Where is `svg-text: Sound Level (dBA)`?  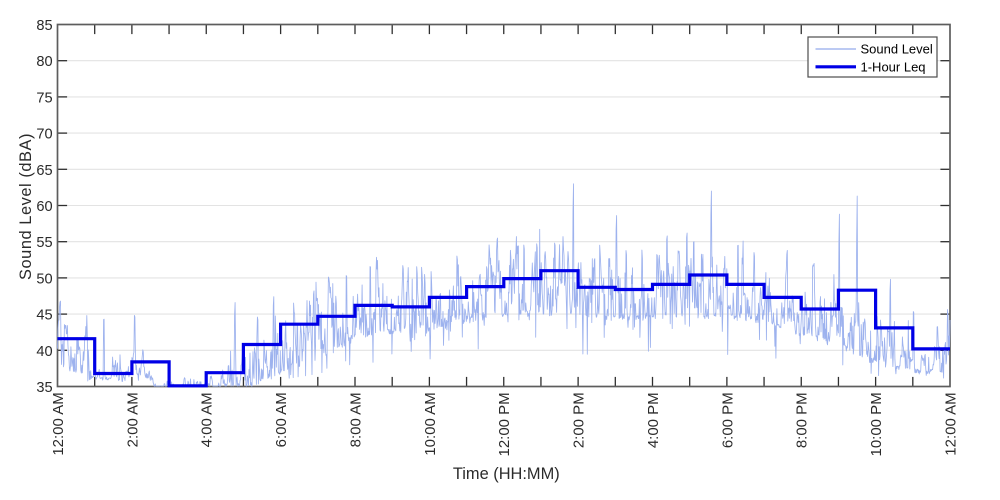 svg-text: Sound Level (dBA) is located at coordinates (26, 206).